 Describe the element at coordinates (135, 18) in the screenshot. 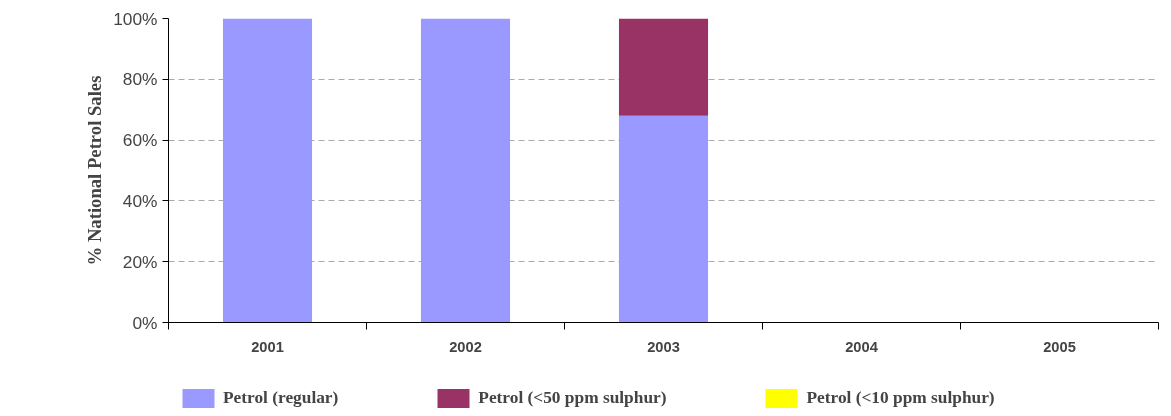

I see `y-tick-label: 100%` at that location.